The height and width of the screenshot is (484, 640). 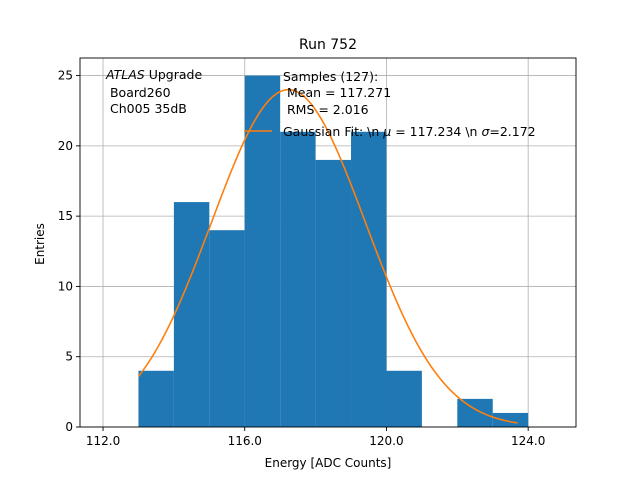 What do you see at coordinates (330, 76) in the screenshot?
I see `legend-samples: Samples (127):` at bounding box center [330, 76].